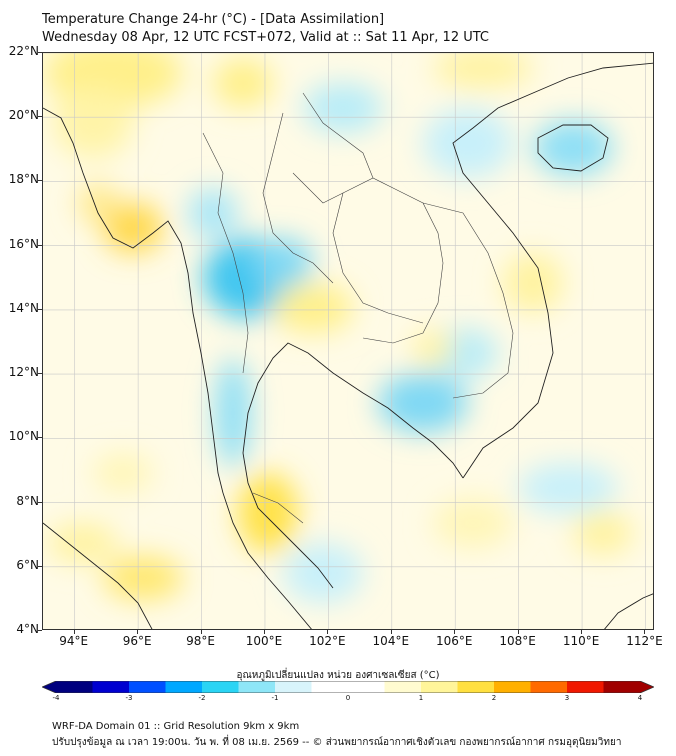  Describe the element at coordinates (264, 641) in the screenshot. I see `lon-label: 100°E` at that location.